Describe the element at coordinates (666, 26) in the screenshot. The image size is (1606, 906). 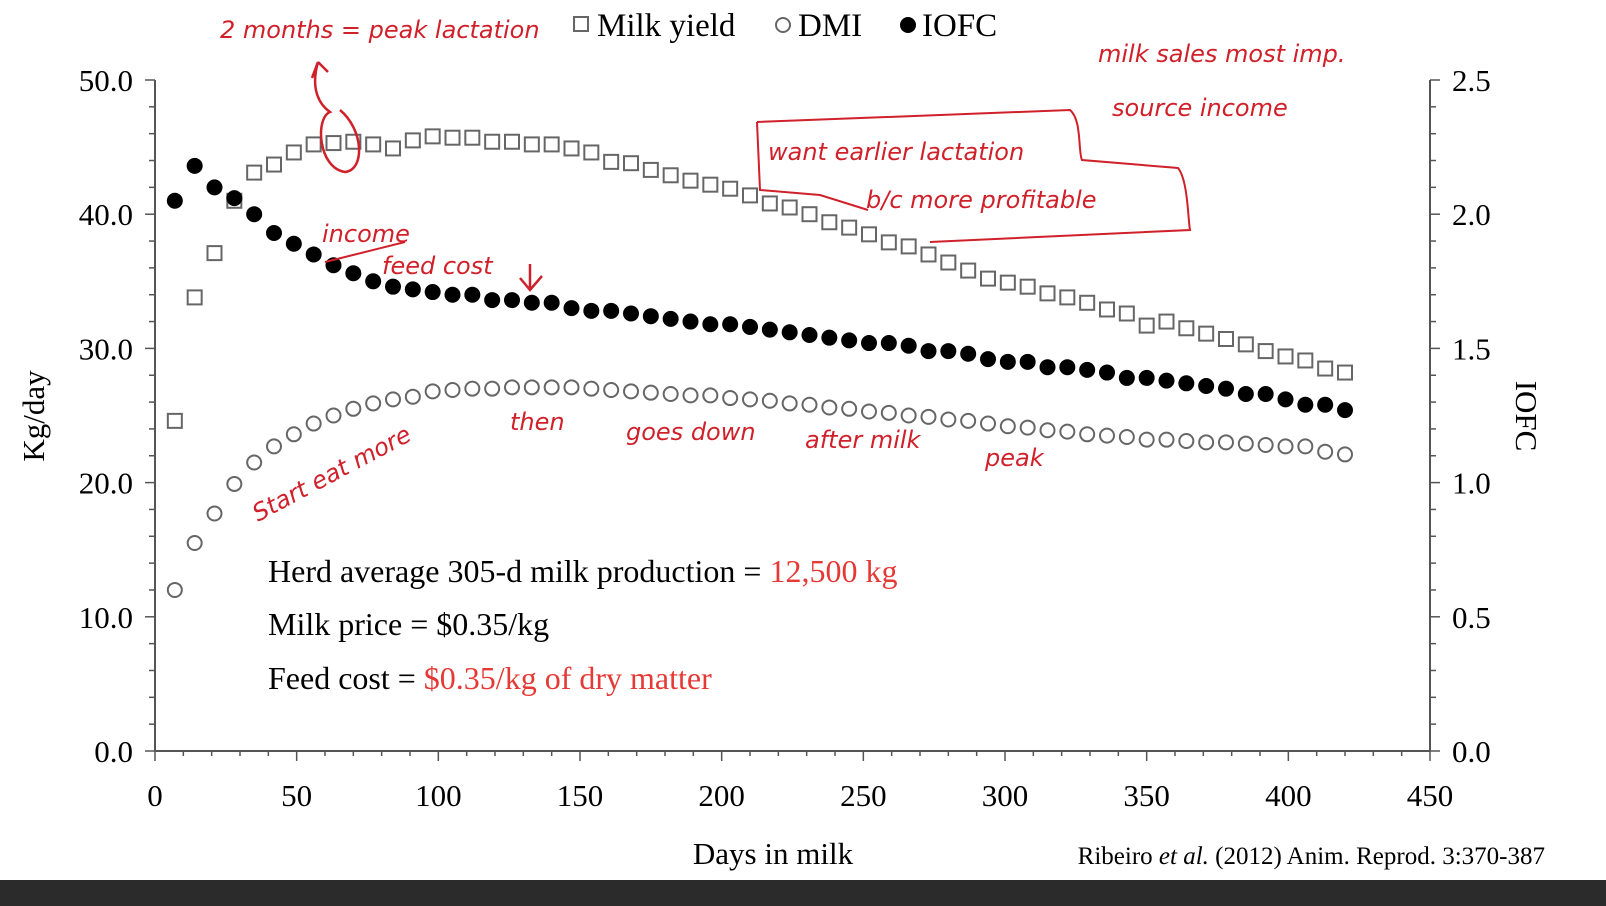
I see `legend-label-milk-yield: Milk yield` at that location.